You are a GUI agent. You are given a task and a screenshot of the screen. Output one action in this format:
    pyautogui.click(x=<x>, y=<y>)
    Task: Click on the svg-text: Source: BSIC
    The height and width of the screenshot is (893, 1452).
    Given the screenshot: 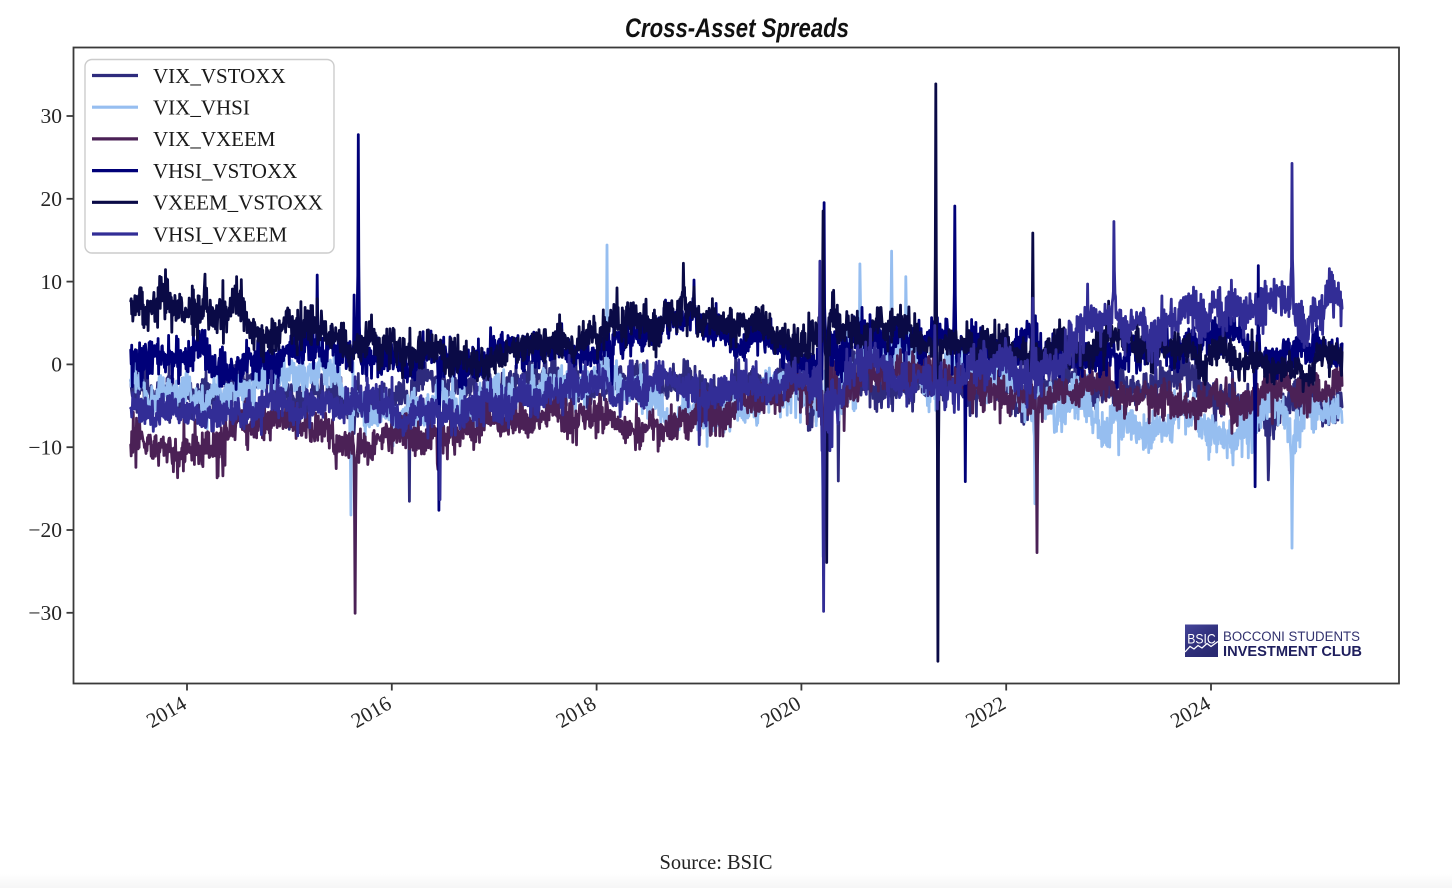 What is the action you would take?
    pyautogui.click(x=716, y=862)
    